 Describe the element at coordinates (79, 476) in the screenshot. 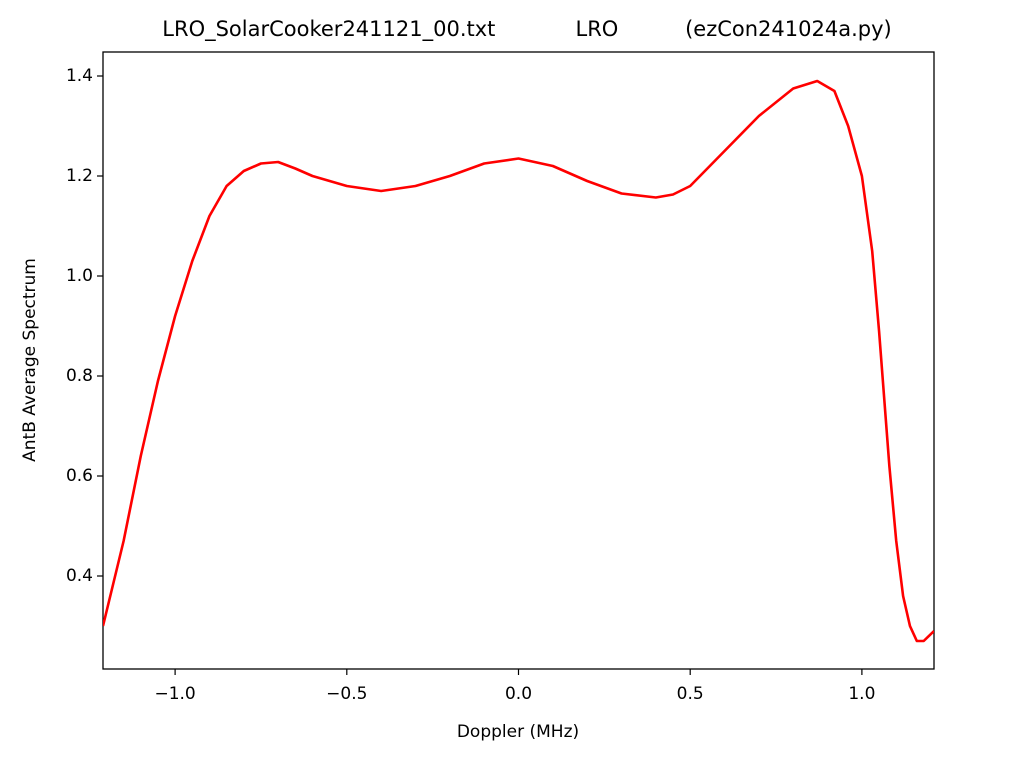

I see `y-tick-label: 0.6` at that location.